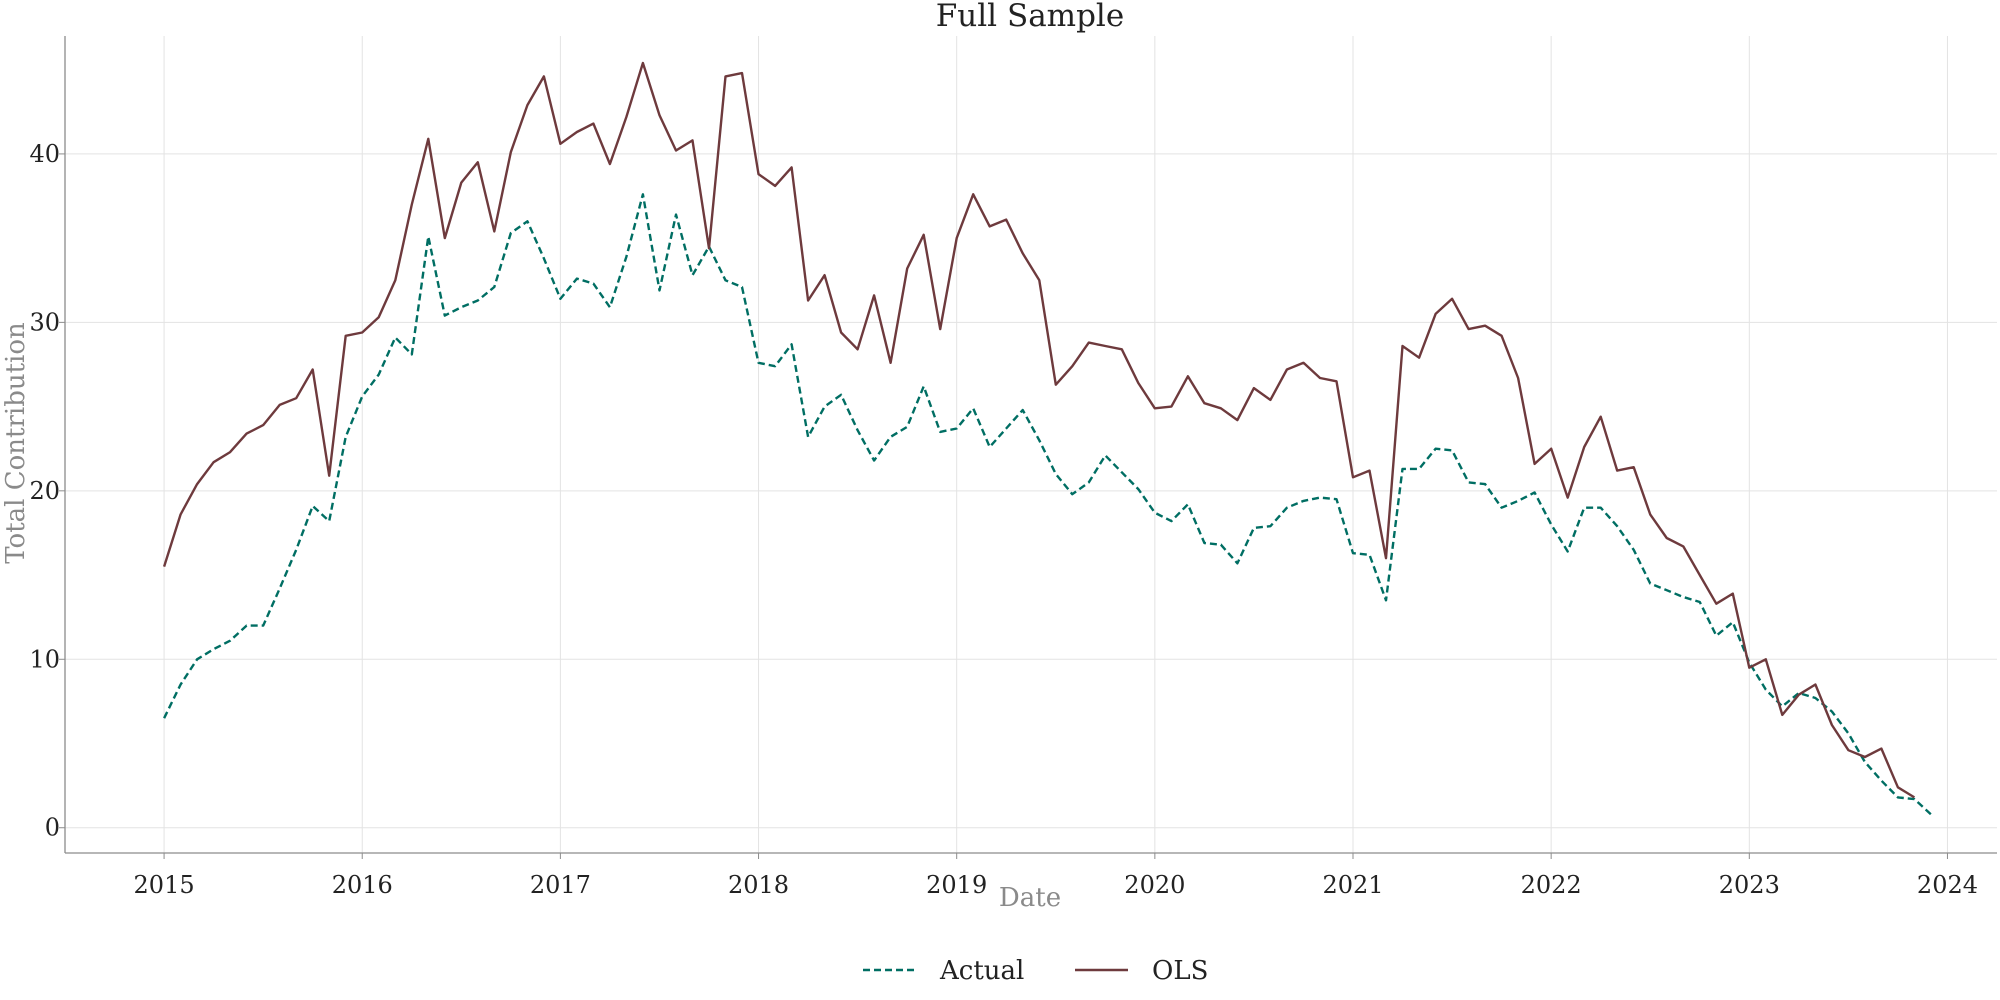 The image size is (2000, 1000). I want to click on y-tick-label: 30, so click(44, 322).